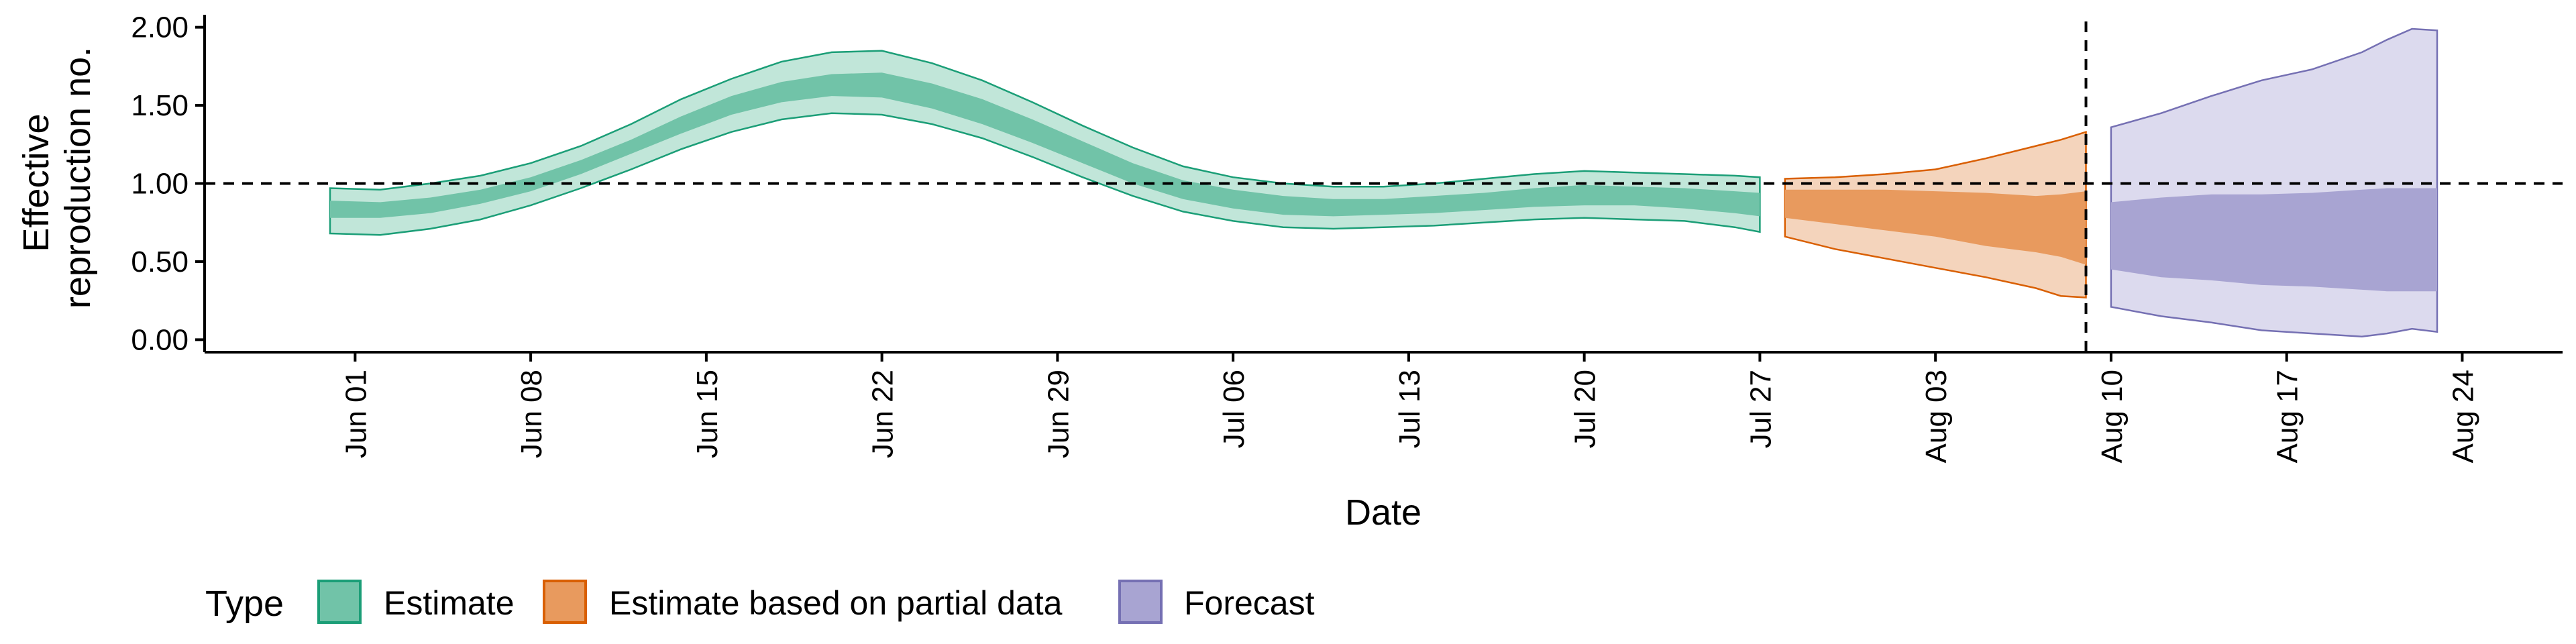 The width and height of the screenshot is (2576, 644). Describe the element at coordinates (1935, 227) in the screenshot. I see `band-inner-estimate-based-on-partial-data` at that location.